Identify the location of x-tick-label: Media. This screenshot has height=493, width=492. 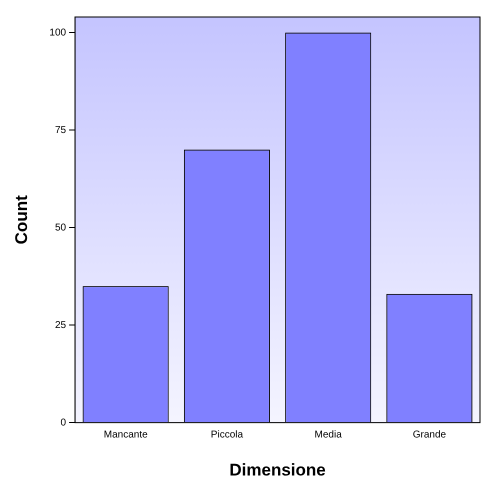
(328, 434).